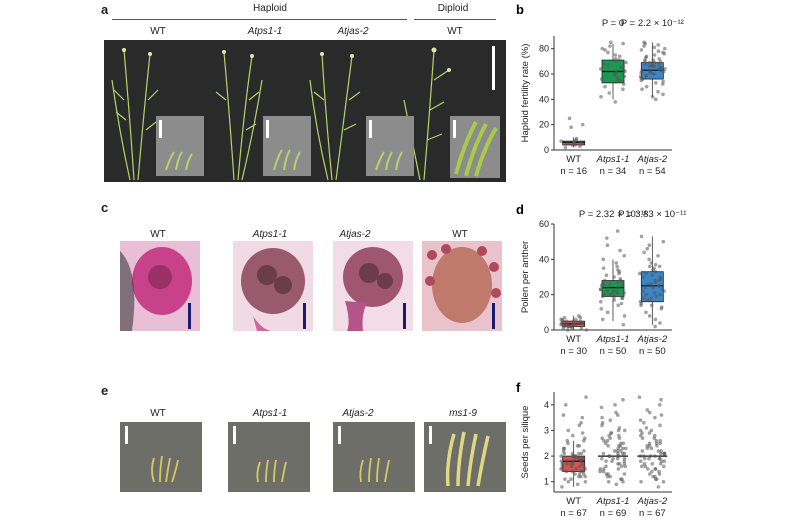 This screenshot has width=800, height=530. What do you see at coordinates (573, 339) in the screenshot?
I see `category-label: WT` at bounding box center [573, 339].